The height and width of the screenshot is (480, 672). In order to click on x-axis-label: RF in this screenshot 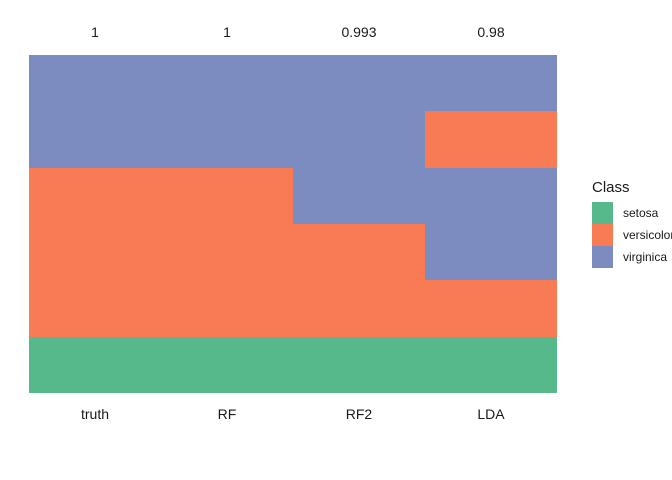, I will do `click(227, 414)`.